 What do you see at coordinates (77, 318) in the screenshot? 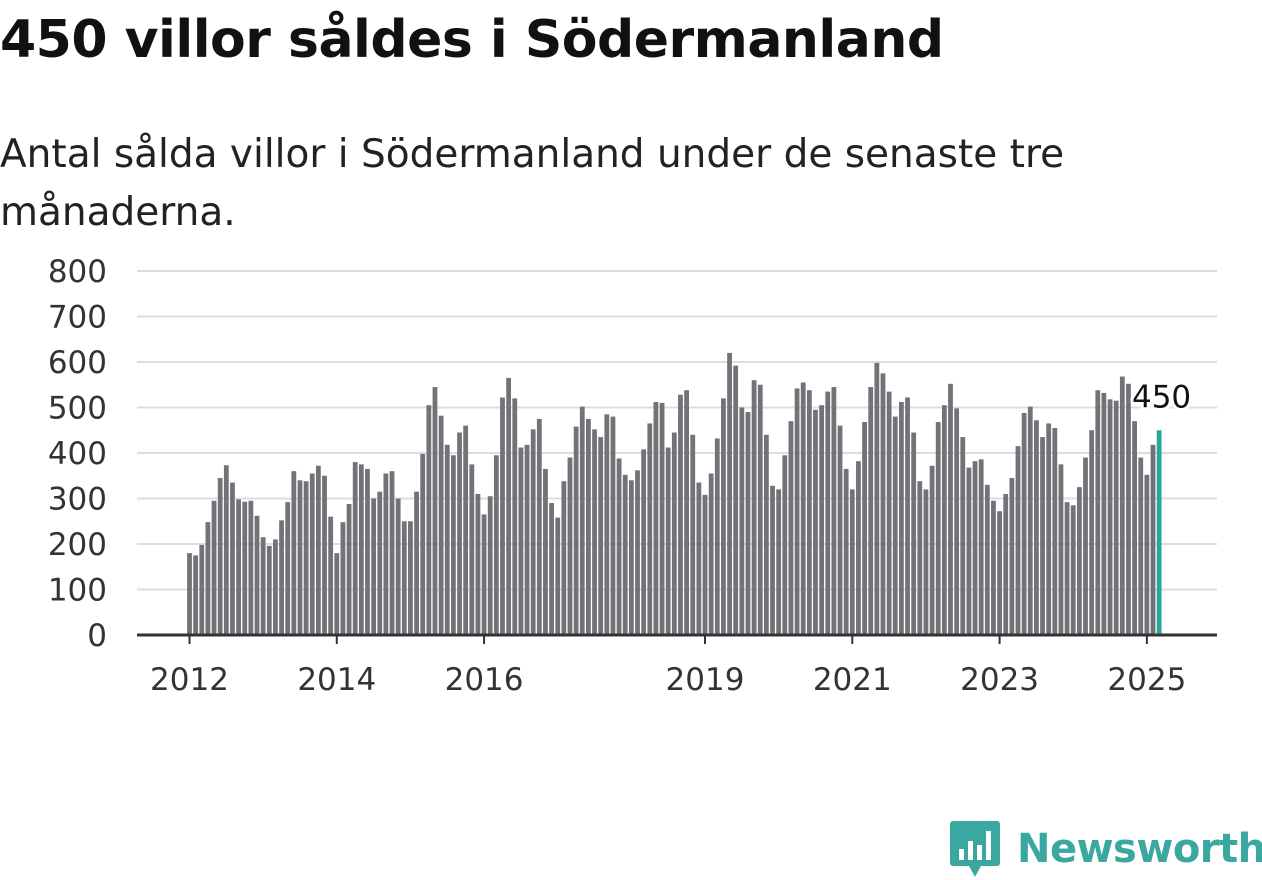
I see `y-tick-label: 700` at bounding box center [77, 318].